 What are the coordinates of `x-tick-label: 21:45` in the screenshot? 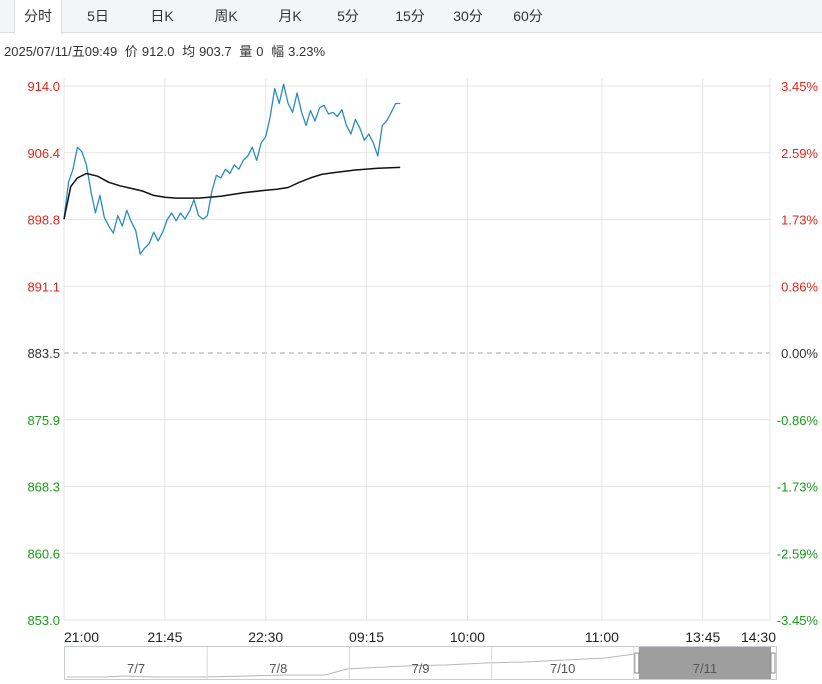 It's located at (164, 637).